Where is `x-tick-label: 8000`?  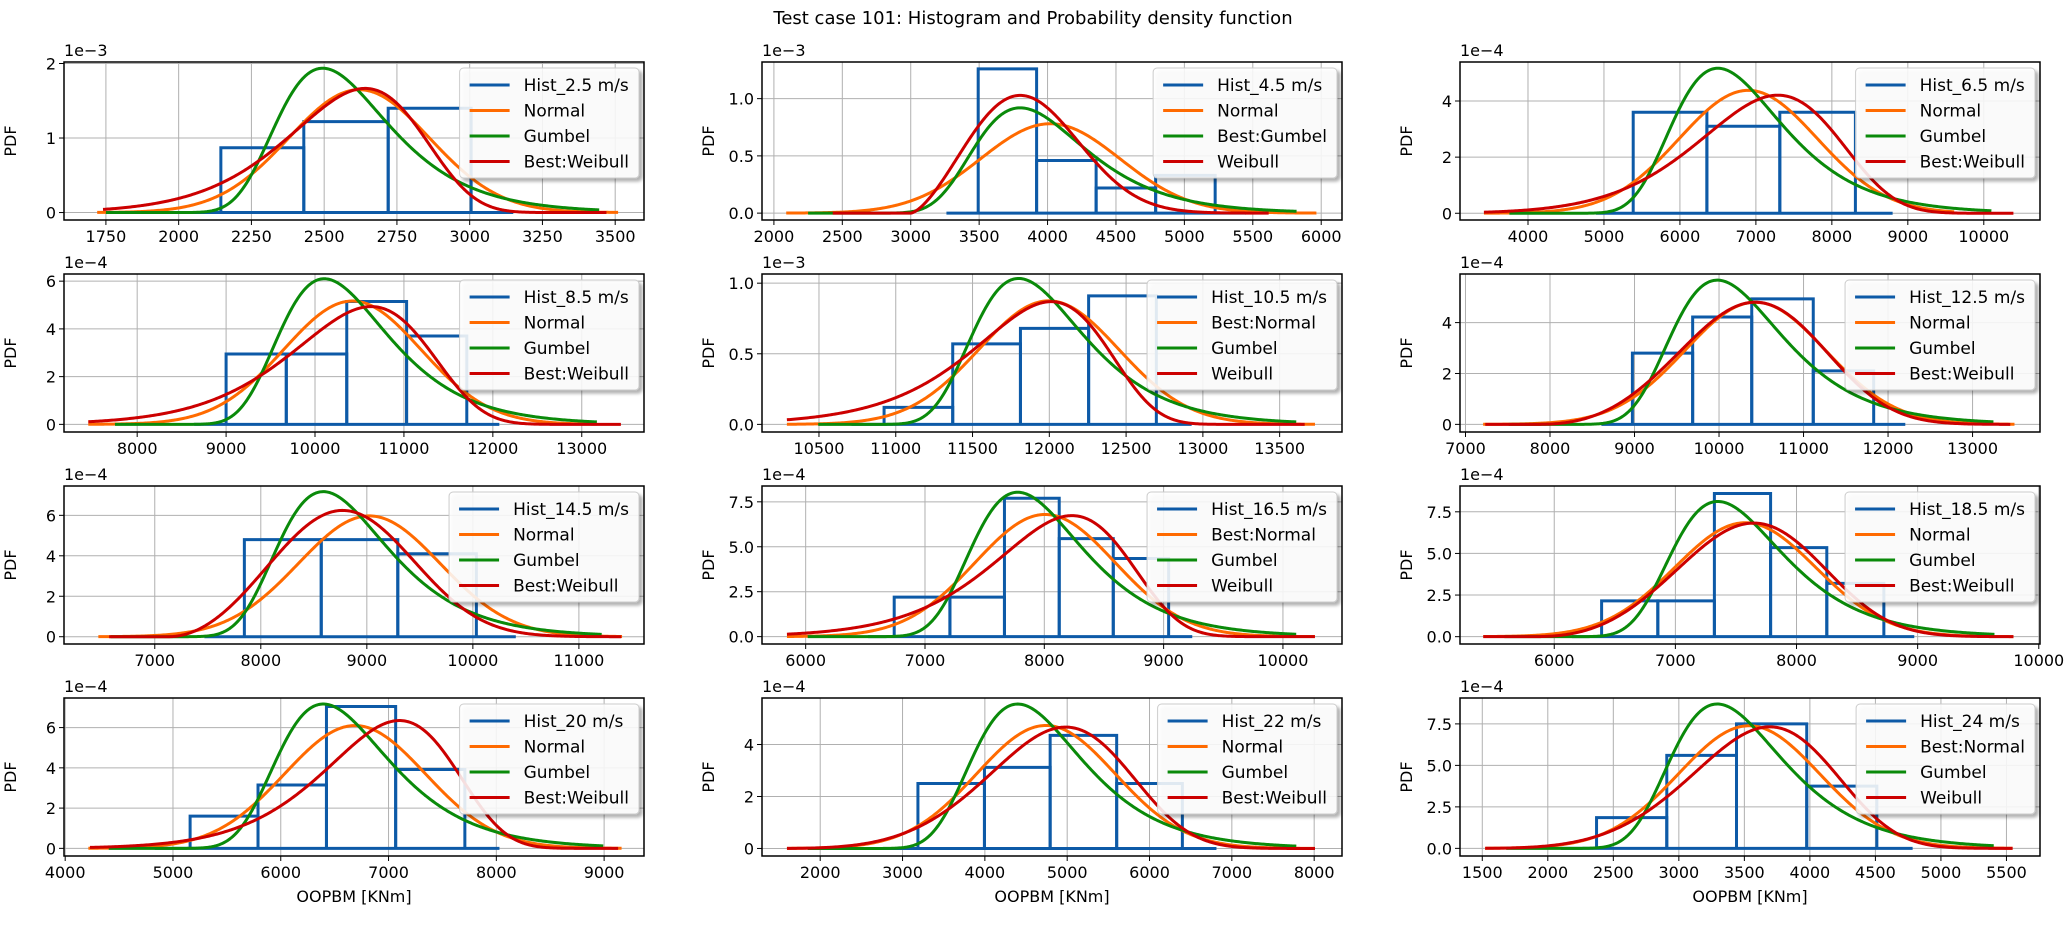 x-tick-label: 8000 is located at coordinates (137, 448).